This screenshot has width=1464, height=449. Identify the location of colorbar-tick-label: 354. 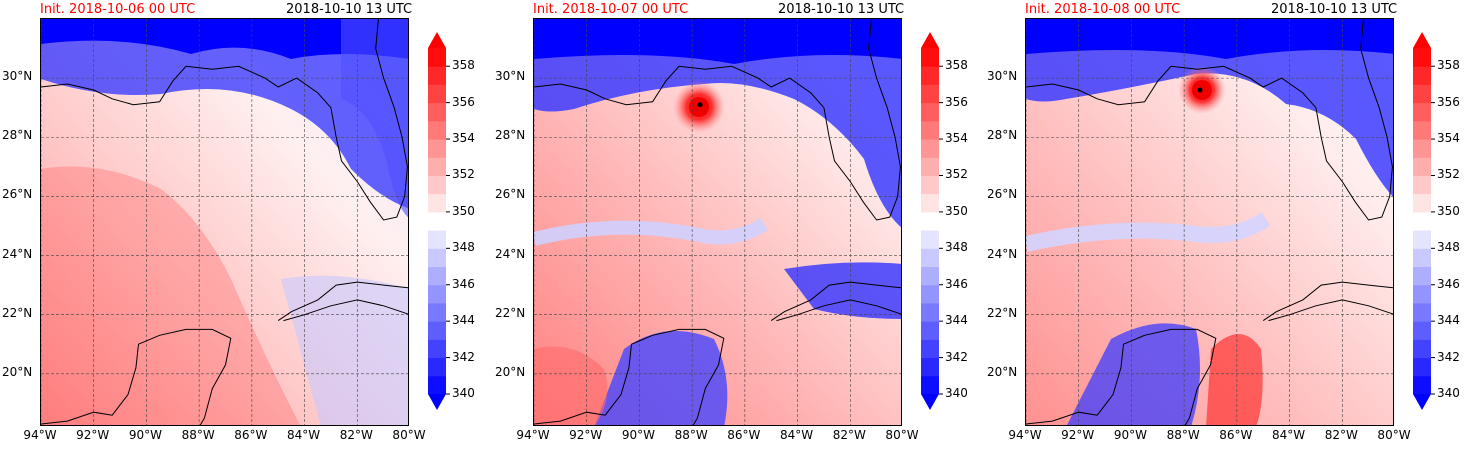
(463, 138).